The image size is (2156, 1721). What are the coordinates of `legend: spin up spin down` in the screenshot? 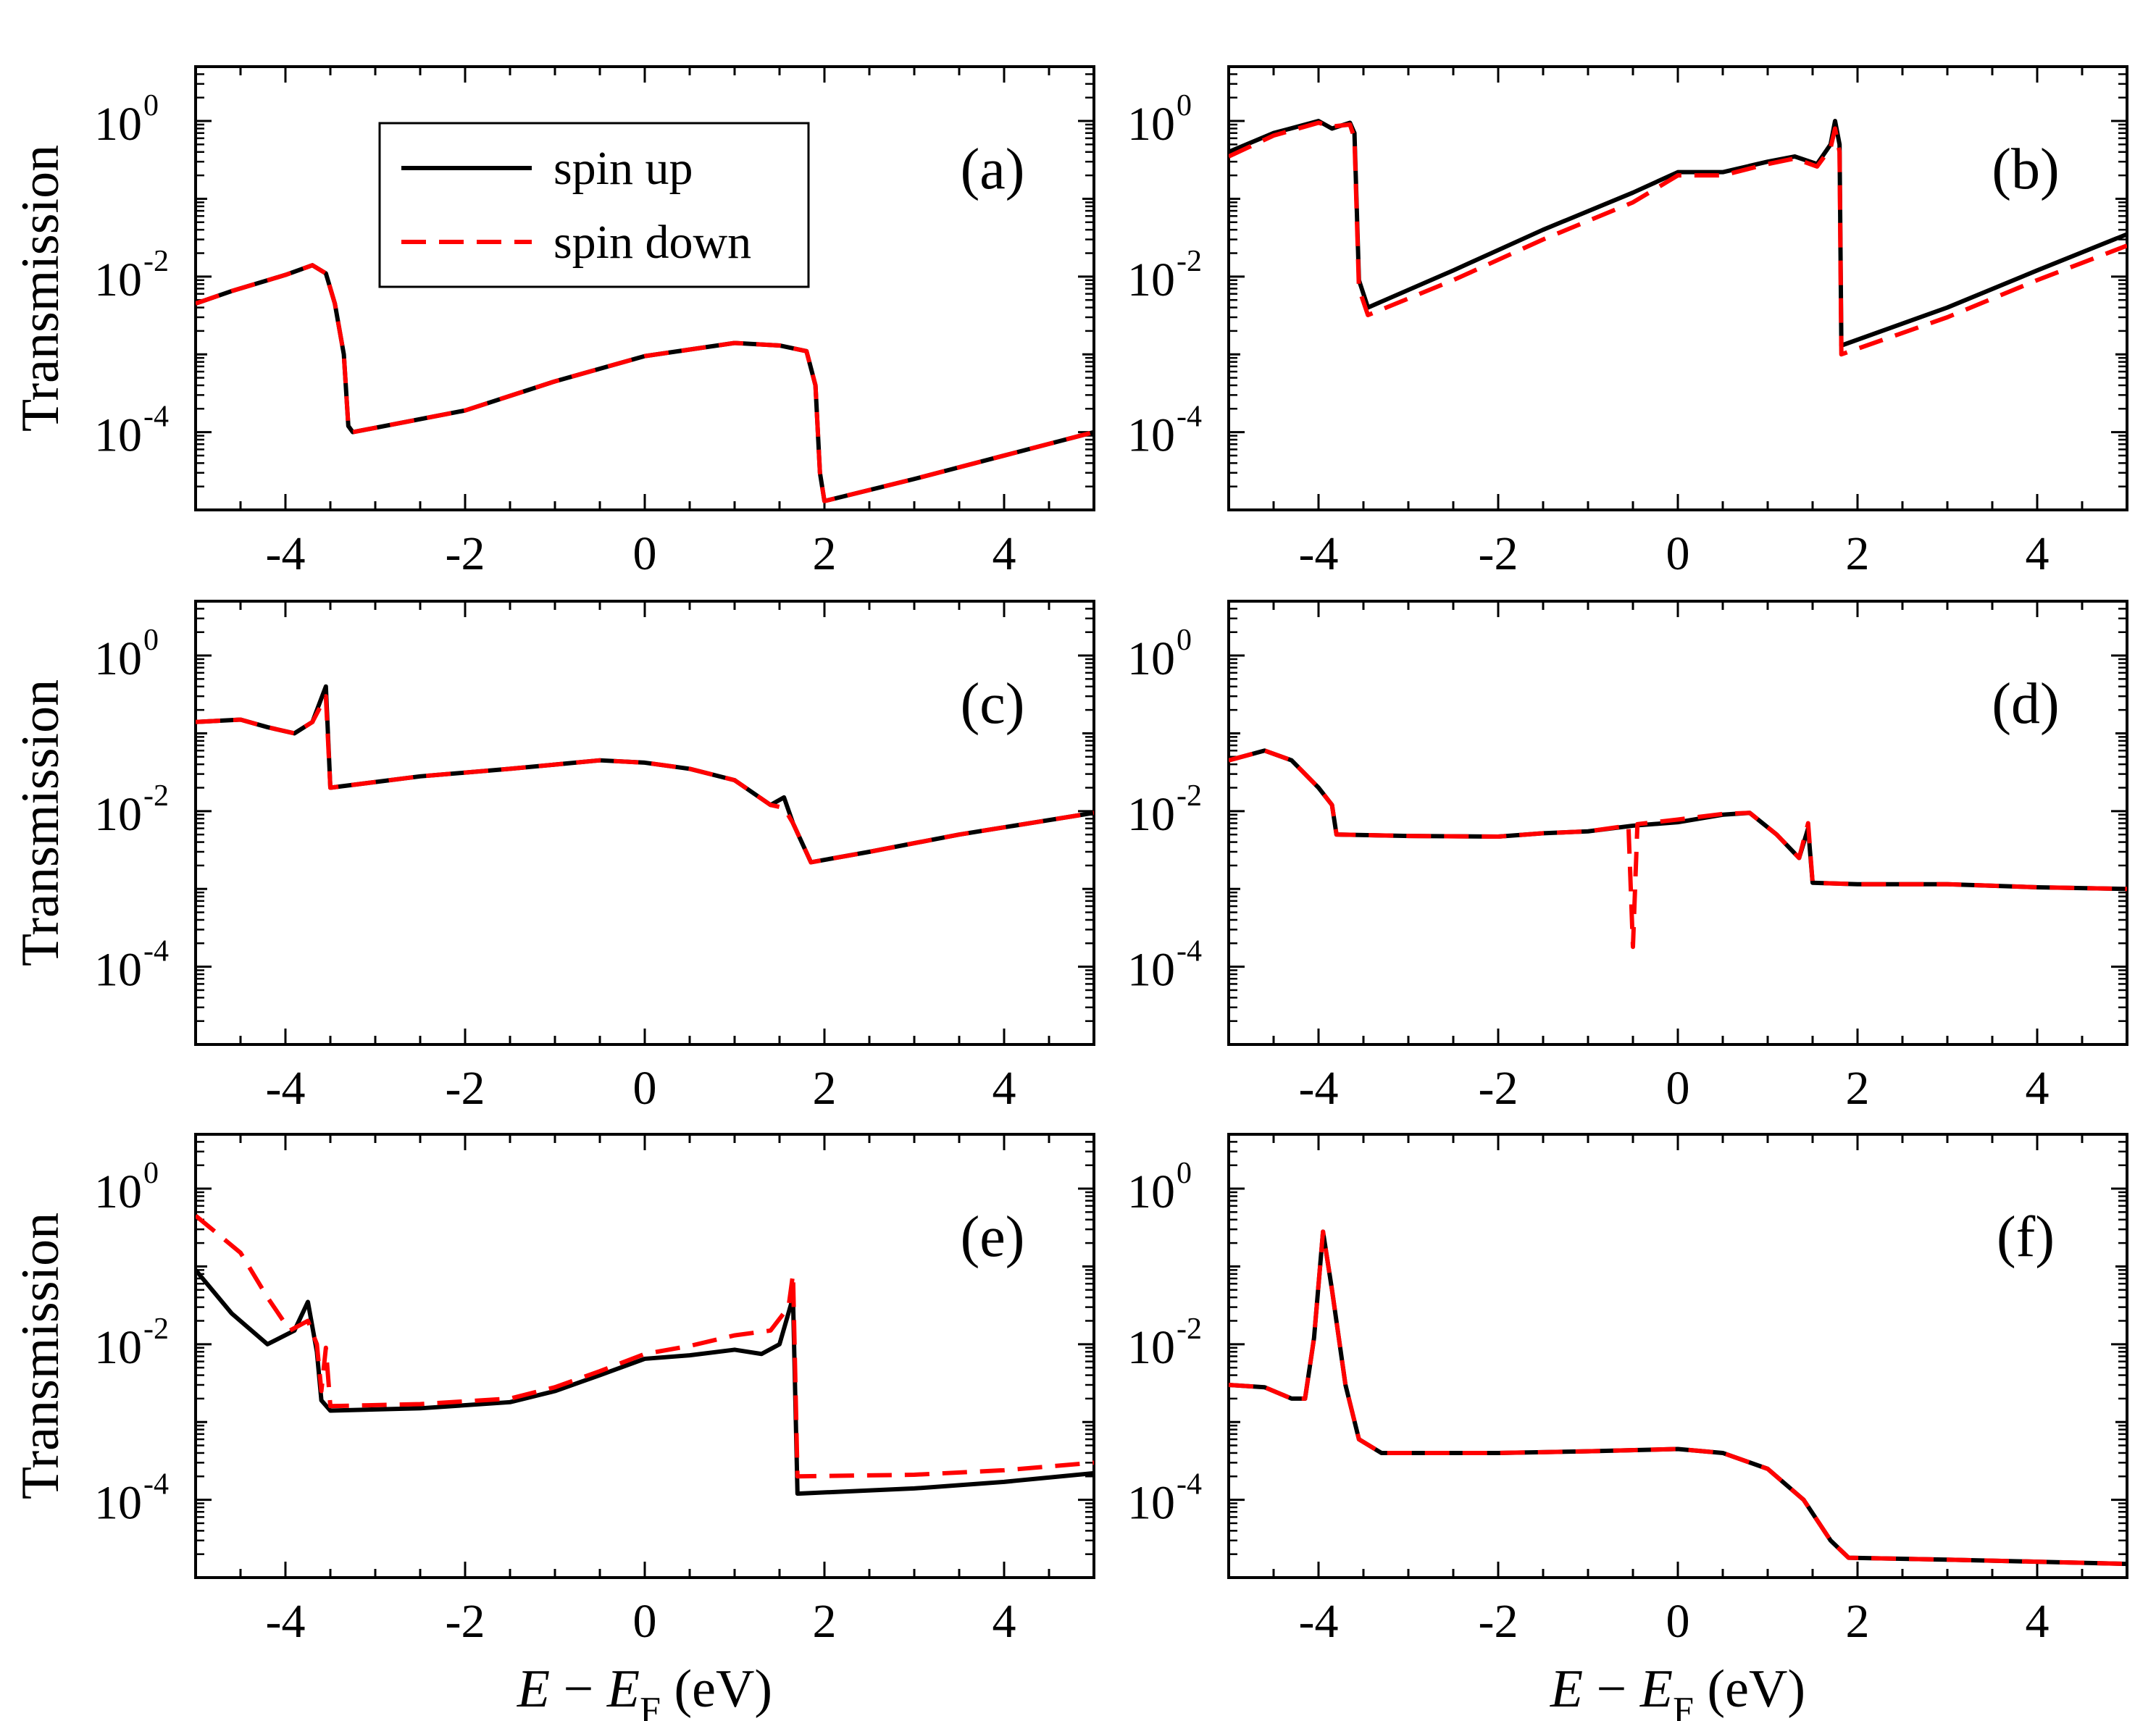 It's located at (594, 205).